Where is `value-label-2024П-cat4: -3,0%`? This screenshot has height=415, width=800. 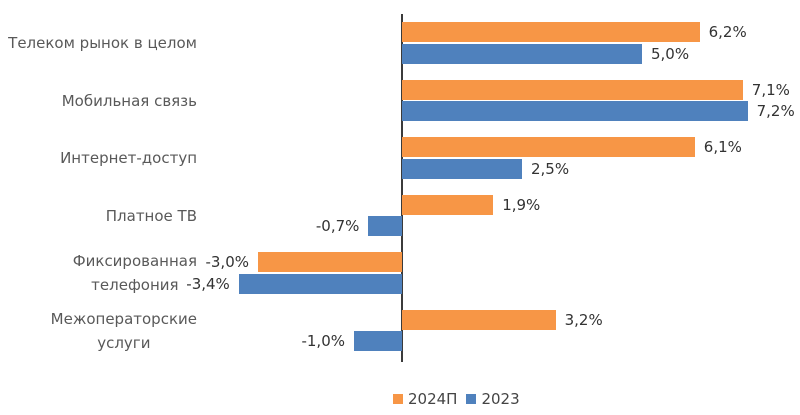 value-label-2024П-cat4: -3,0% is located at coordinates (227, 262).